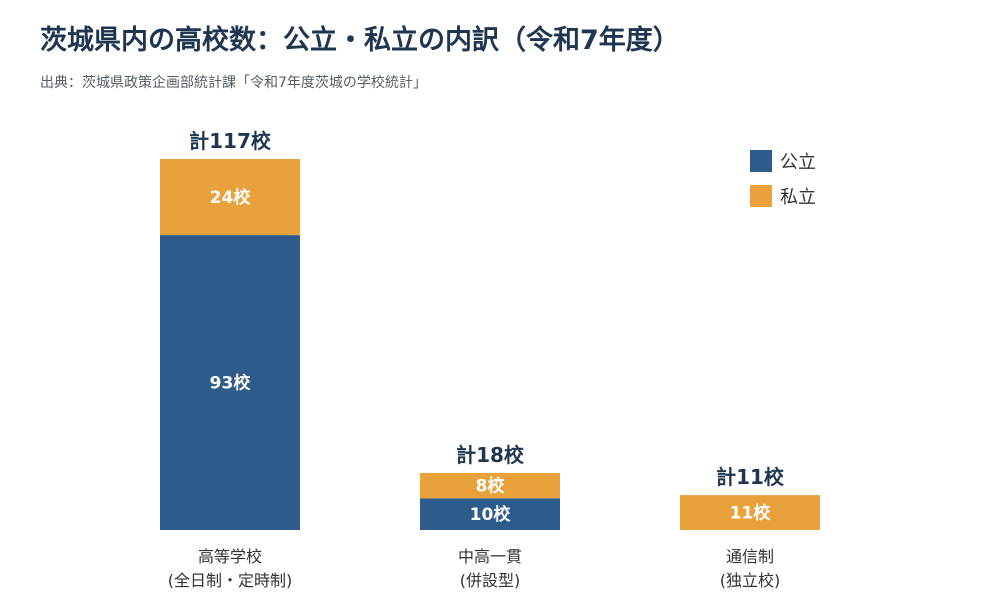  I want to click on bar-value-label: 11校, so click(751, 513).